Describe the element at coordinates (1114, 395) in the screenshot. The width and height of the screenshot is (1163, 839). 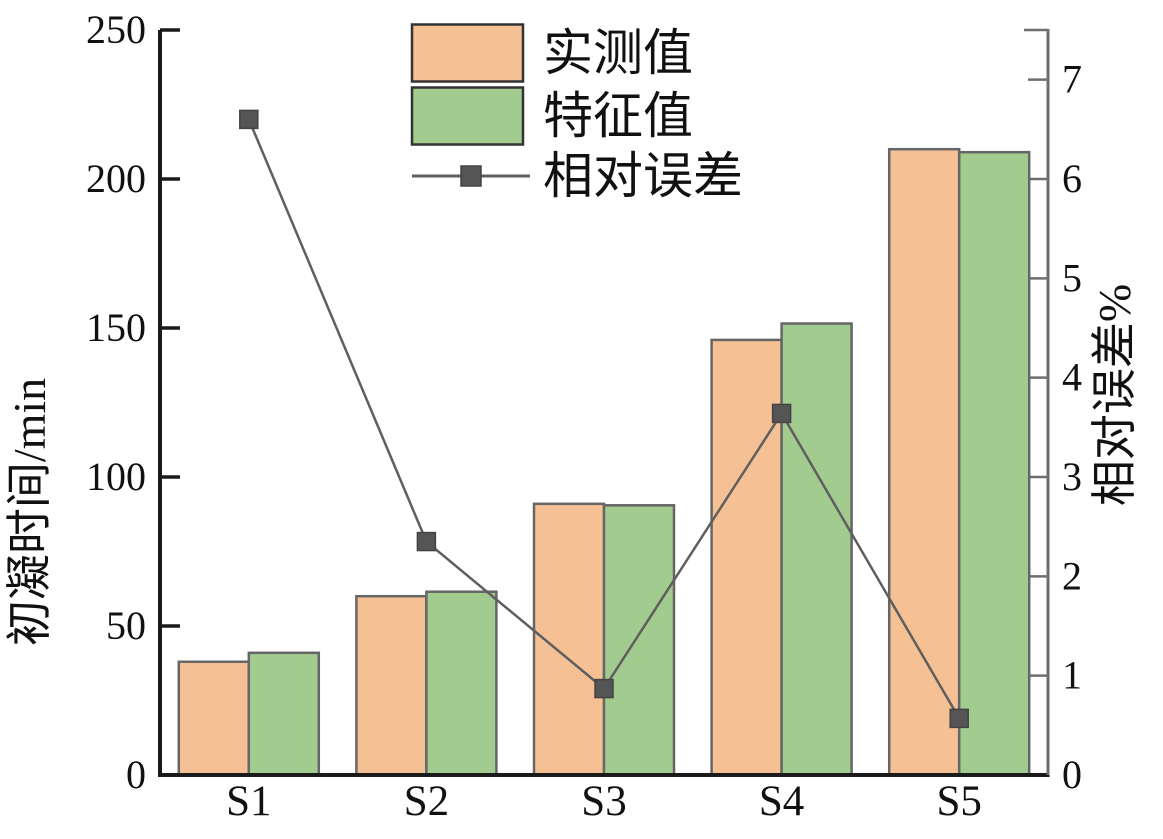
I see `right-axis-title: 相对误差%` at that location.